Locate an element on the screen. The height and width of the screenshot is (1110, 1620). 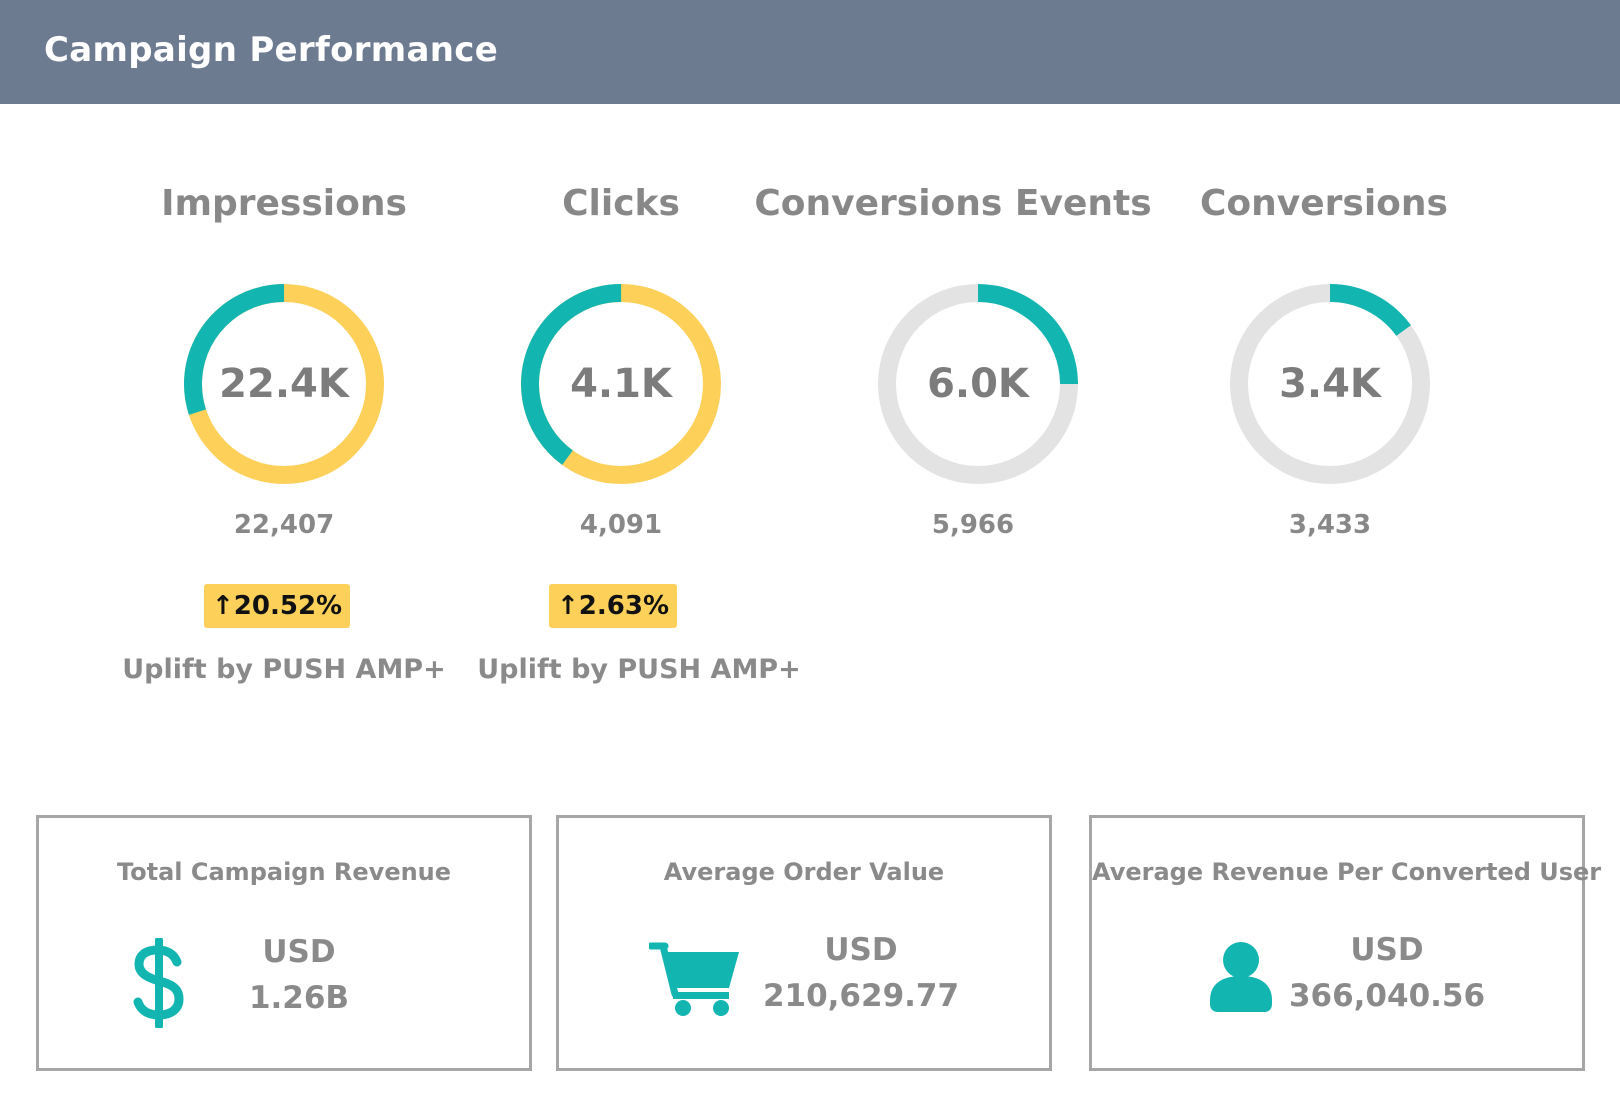
header-bar: Campaign Performance is located at coordinates (810, 52).